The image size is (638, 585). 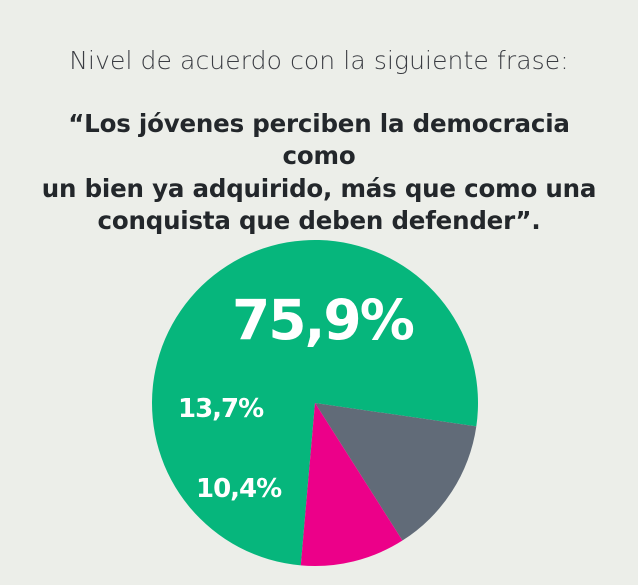 What do you see at coordinates (319, 220) in the screenshot?
I see `quote-line-3: conquista que deben defender”.` at bounding box center [319, 220].